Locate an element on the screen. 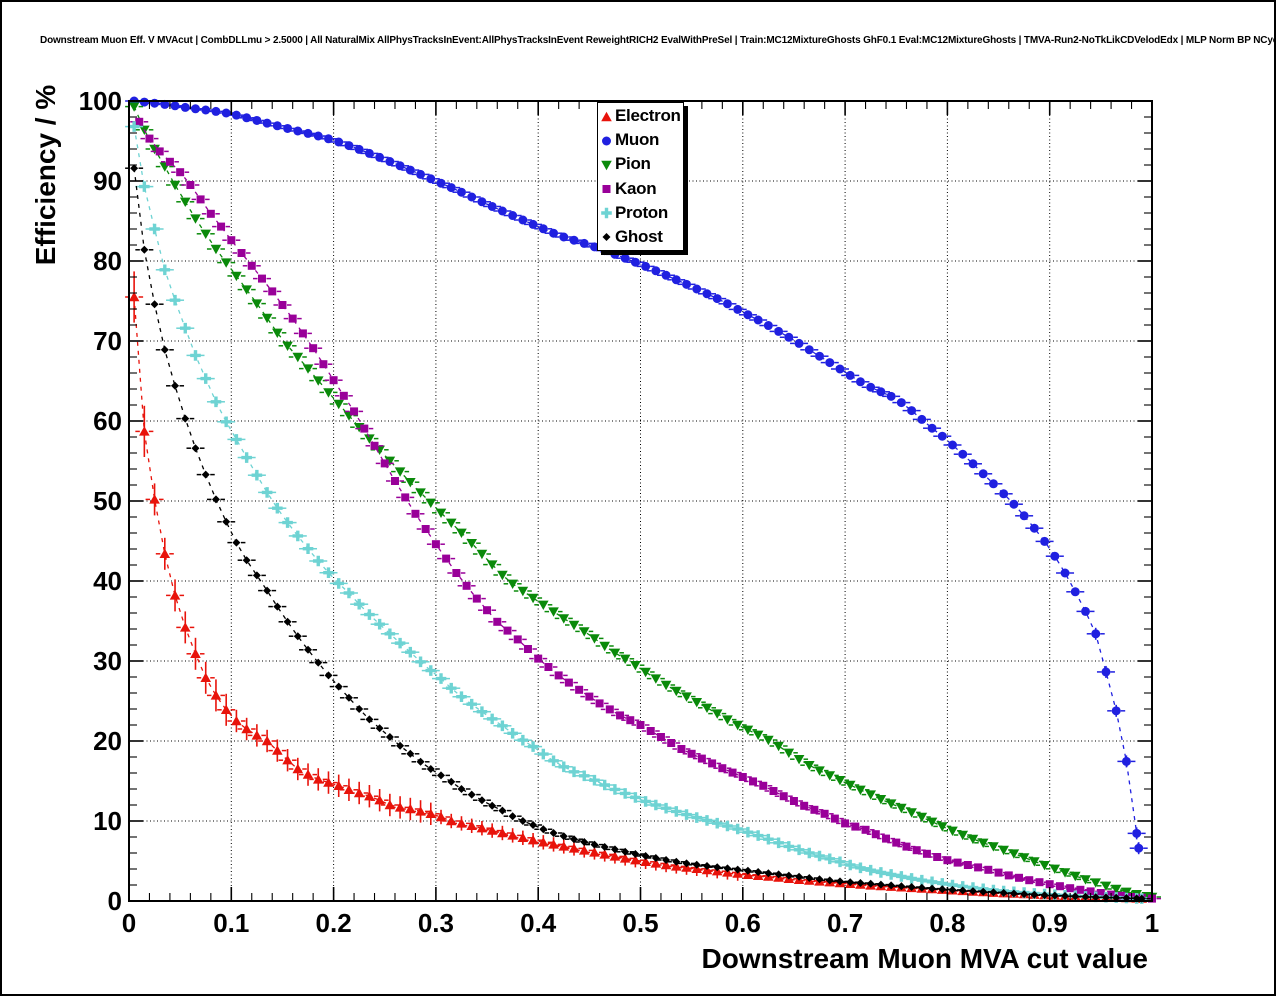  x-tick-label: 0.9 is located at coordinates (1049, 923).